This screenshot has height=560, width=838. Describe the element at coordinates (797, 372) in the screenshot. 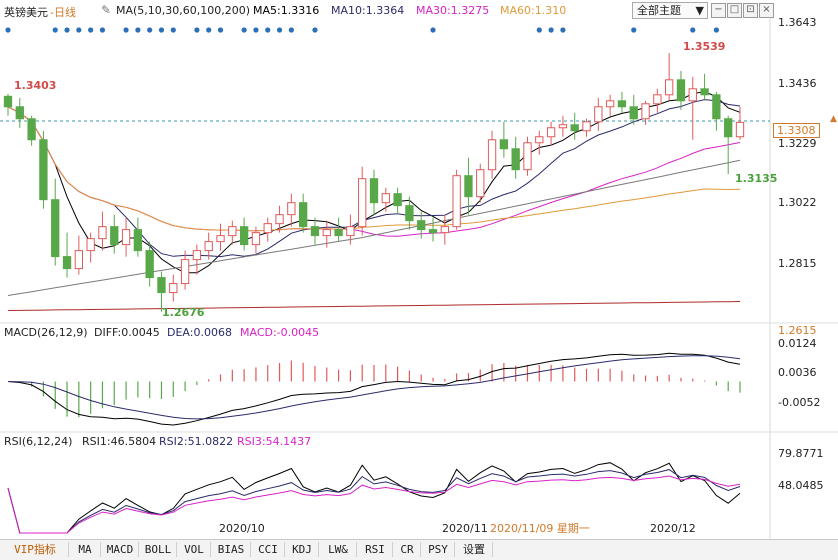

I see `macd-tick: 0.0036` at that location.